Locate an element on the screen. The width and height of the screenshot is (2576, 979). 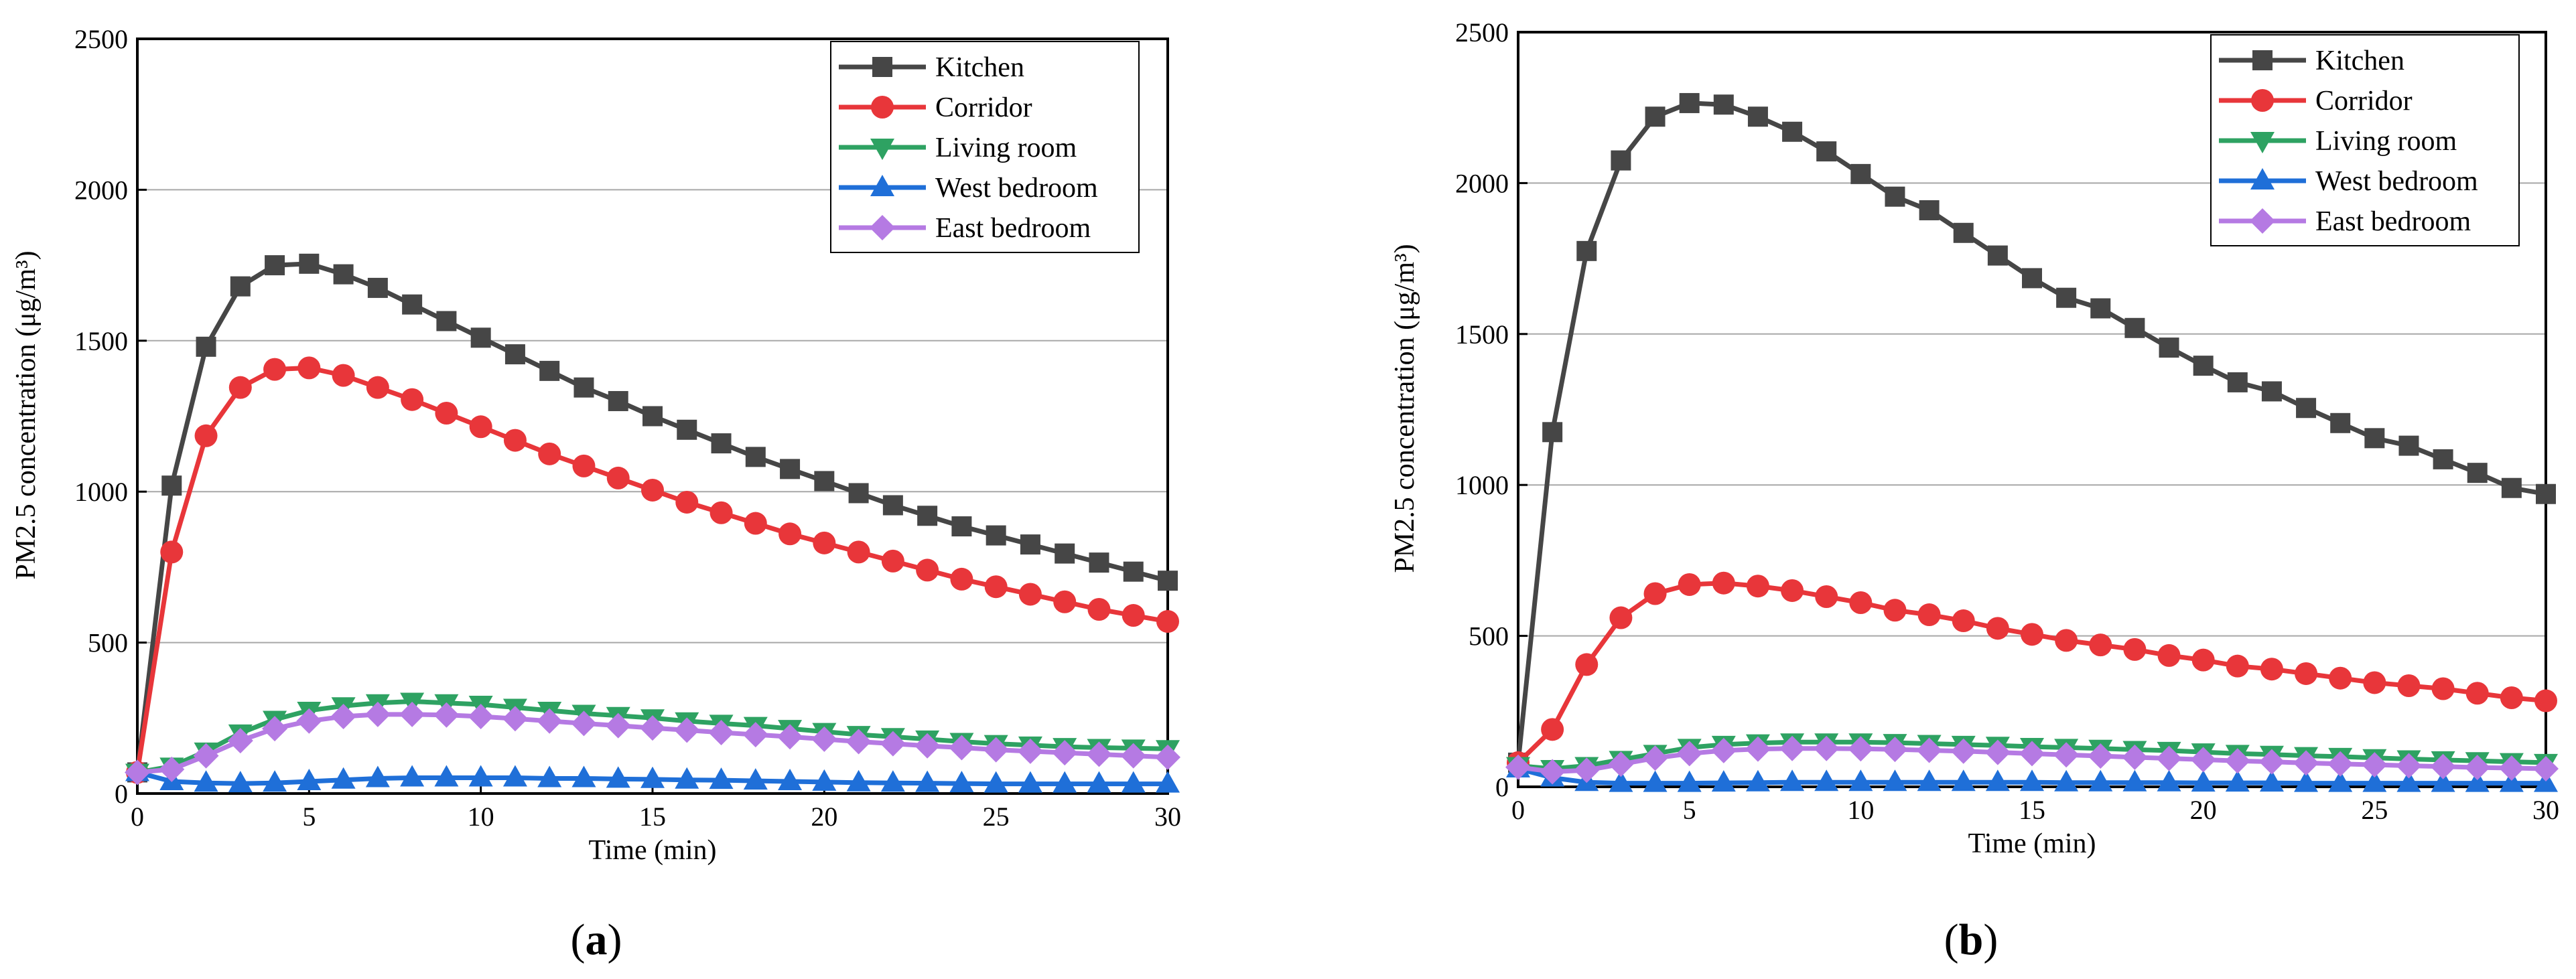
panel-caption: (a) is located at coordinates (596, 940).